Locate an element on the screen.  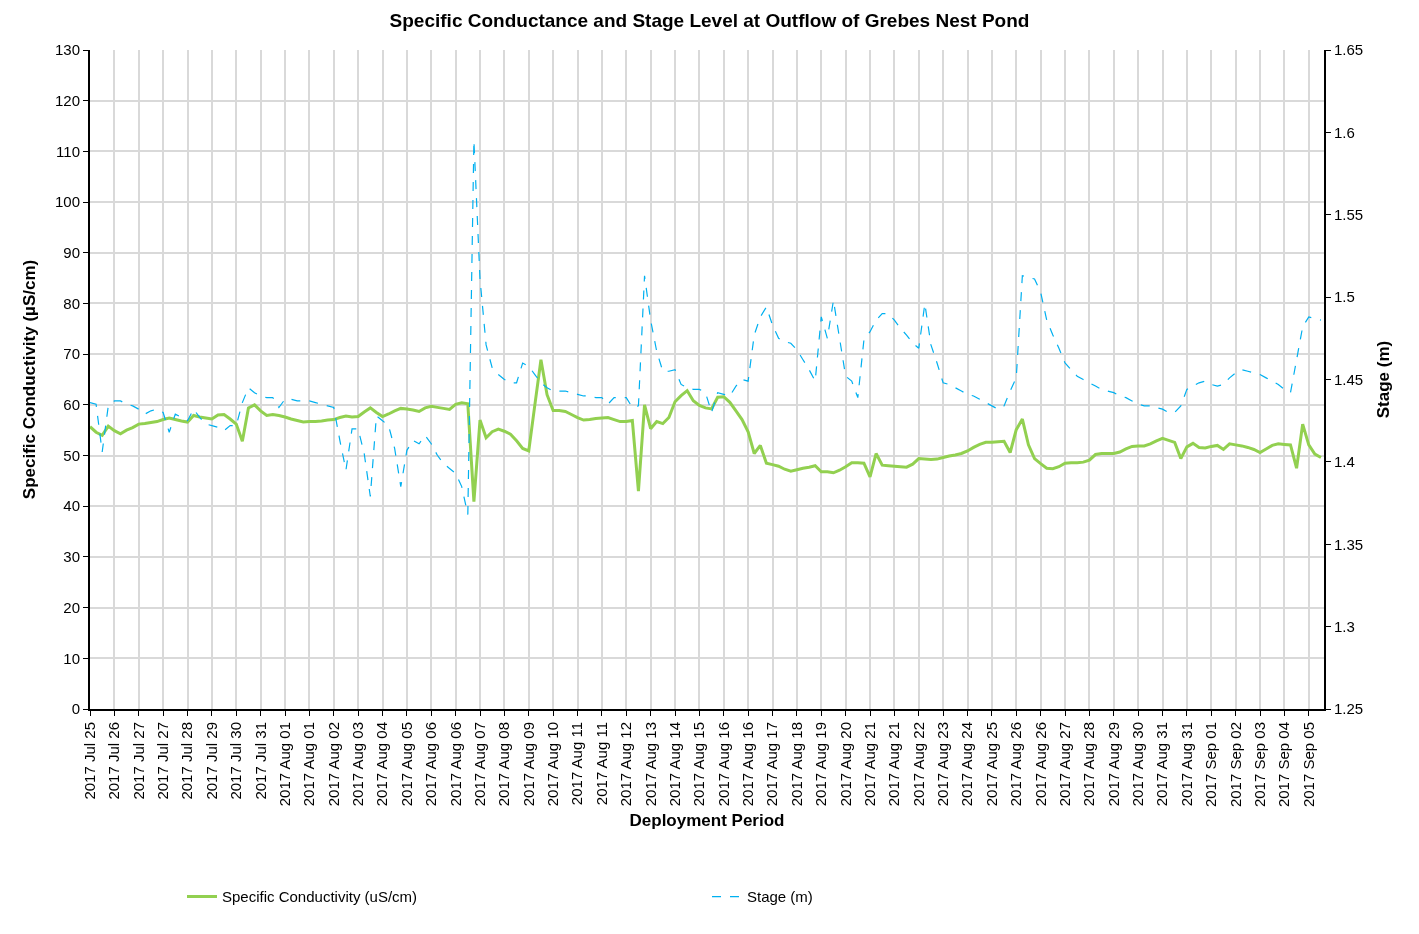
x-tick-label: 2017 Sep 03 is located at coordinates (1259, 765).